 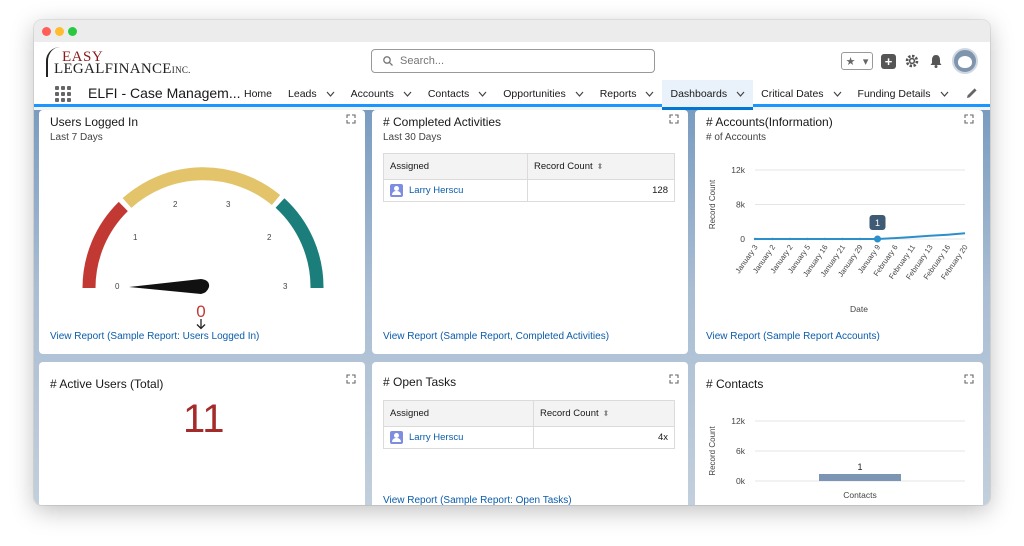 I want to click on record-count-cell: 128, so click(x=601, y=190).